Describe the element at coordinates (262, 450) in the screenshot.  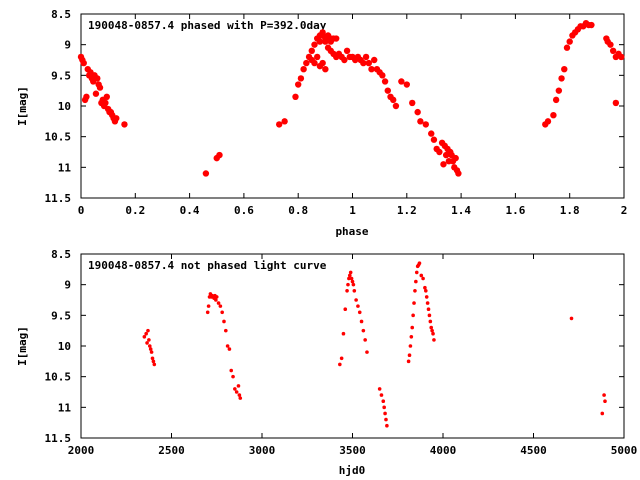
I see `unphased-x-tick-label: 3000` at that location.